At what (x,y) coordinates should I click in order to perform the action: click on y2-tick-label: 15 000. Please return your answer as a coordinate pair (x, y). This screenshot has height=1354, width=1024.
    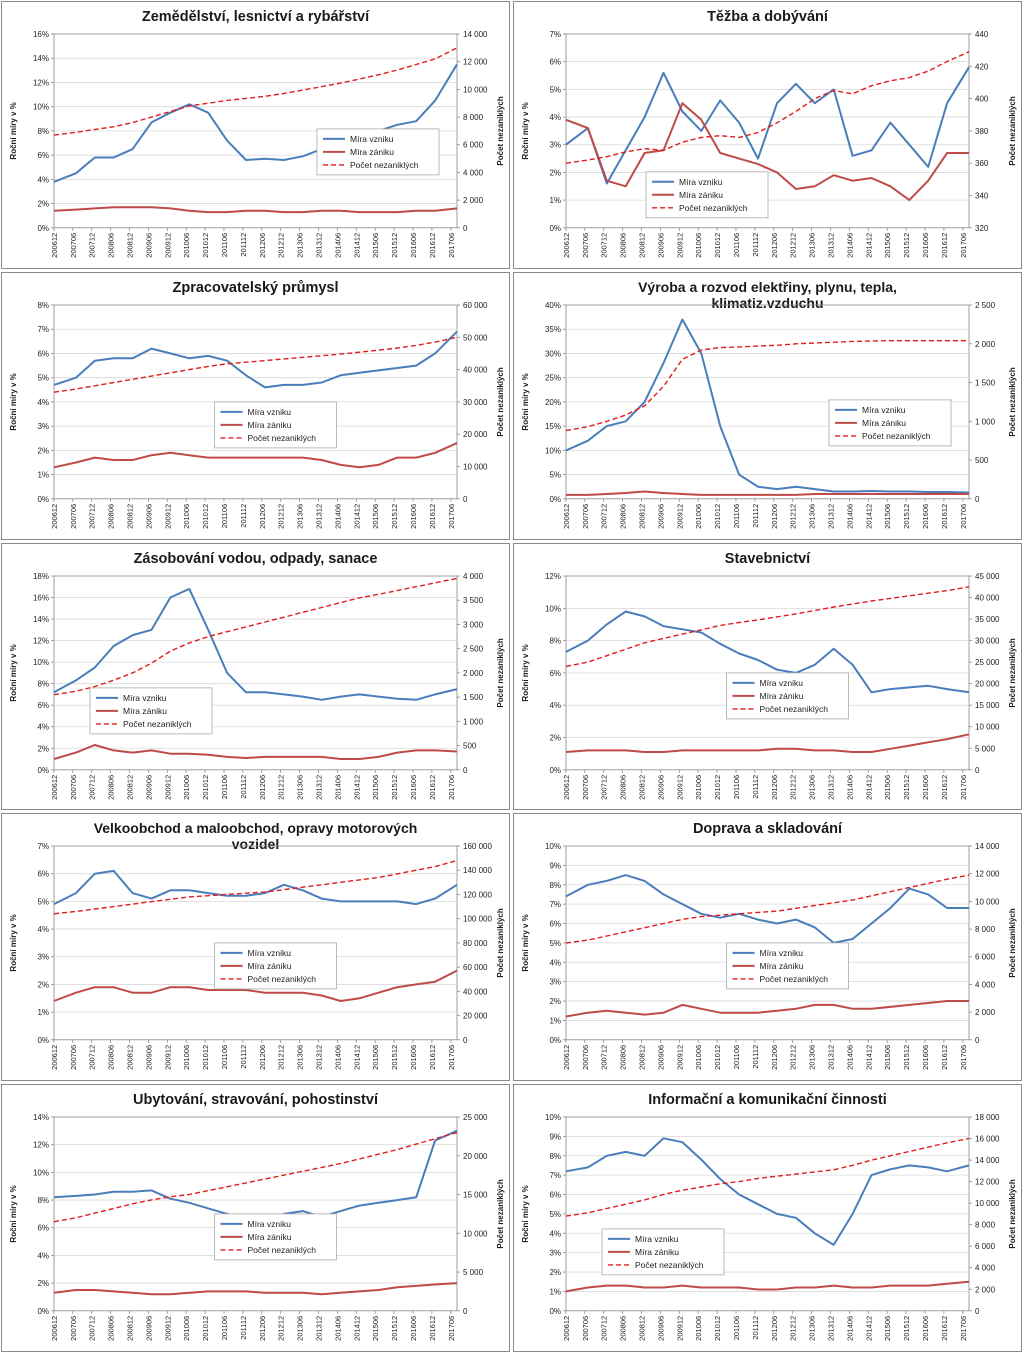
    Looking at the image, I should click on (475, 1195).